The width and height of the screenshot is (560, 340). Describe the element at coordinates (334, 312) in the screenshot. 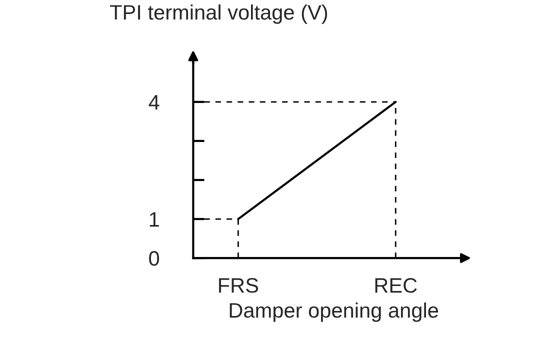

I see `x-axis-title: Damper opening angle` at that location.